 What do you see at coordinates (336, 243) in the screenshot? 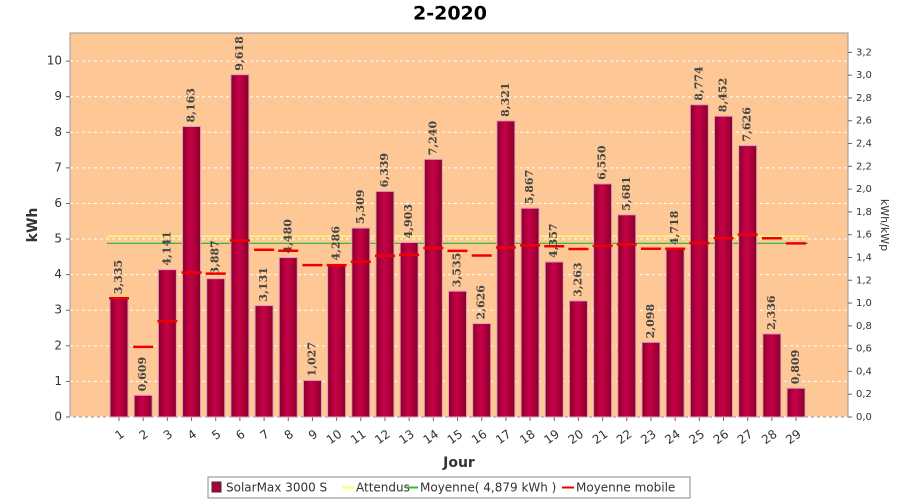
I see `value-label: 4,286` at bounding box center [336, 243].